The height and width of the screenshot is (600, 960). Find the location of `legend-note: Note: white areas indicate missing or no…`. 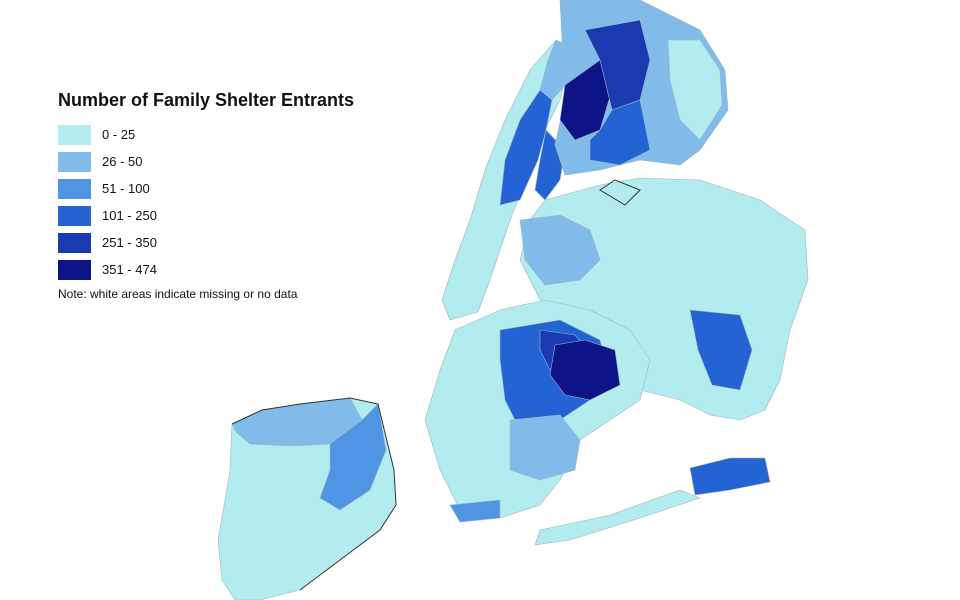

legend-note: Note: white areas indicate missing or no… is located at coordinates (178, 294).